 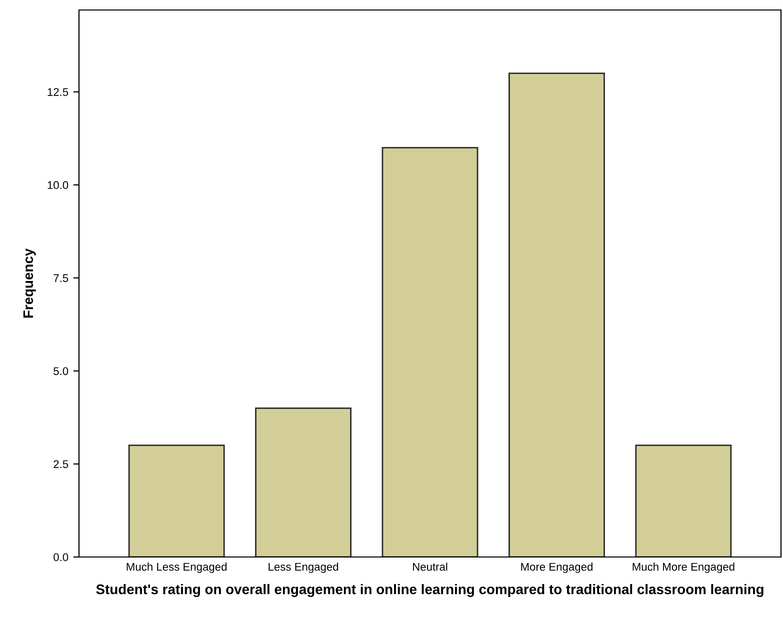 I want to click on x-tick-label: Much Less Engaged, so click(x=176, y=567).